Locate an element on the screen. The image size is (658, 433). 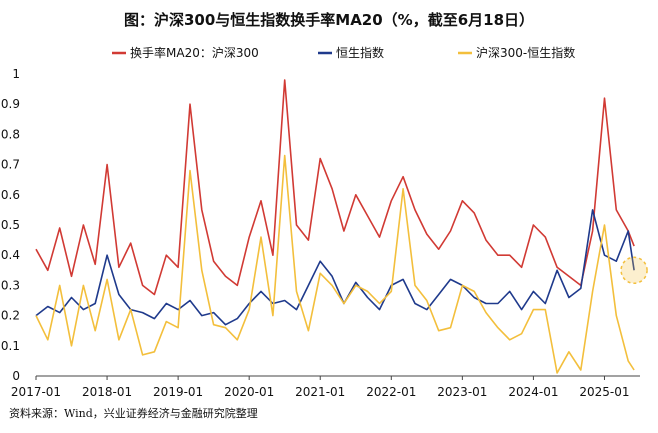
y-tick-label: 0.7 is located at coordinates (10, 165).